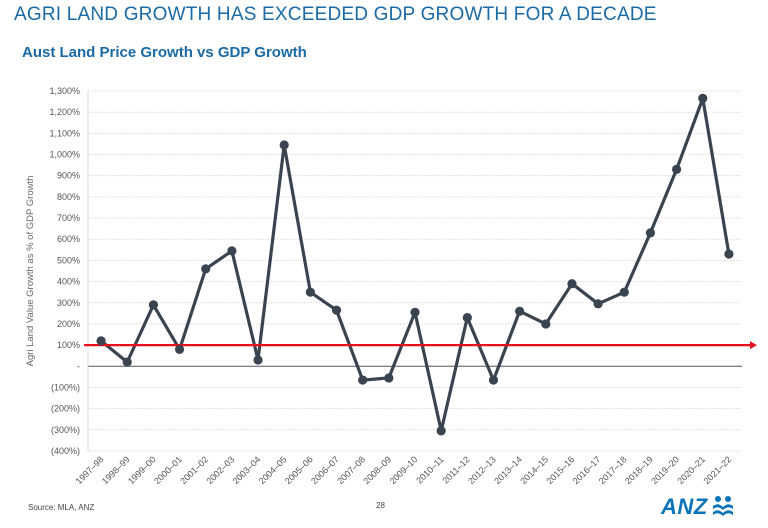 The image size is (768, 528). I want to click on y-tick-label: (100%), so click(65, 387).